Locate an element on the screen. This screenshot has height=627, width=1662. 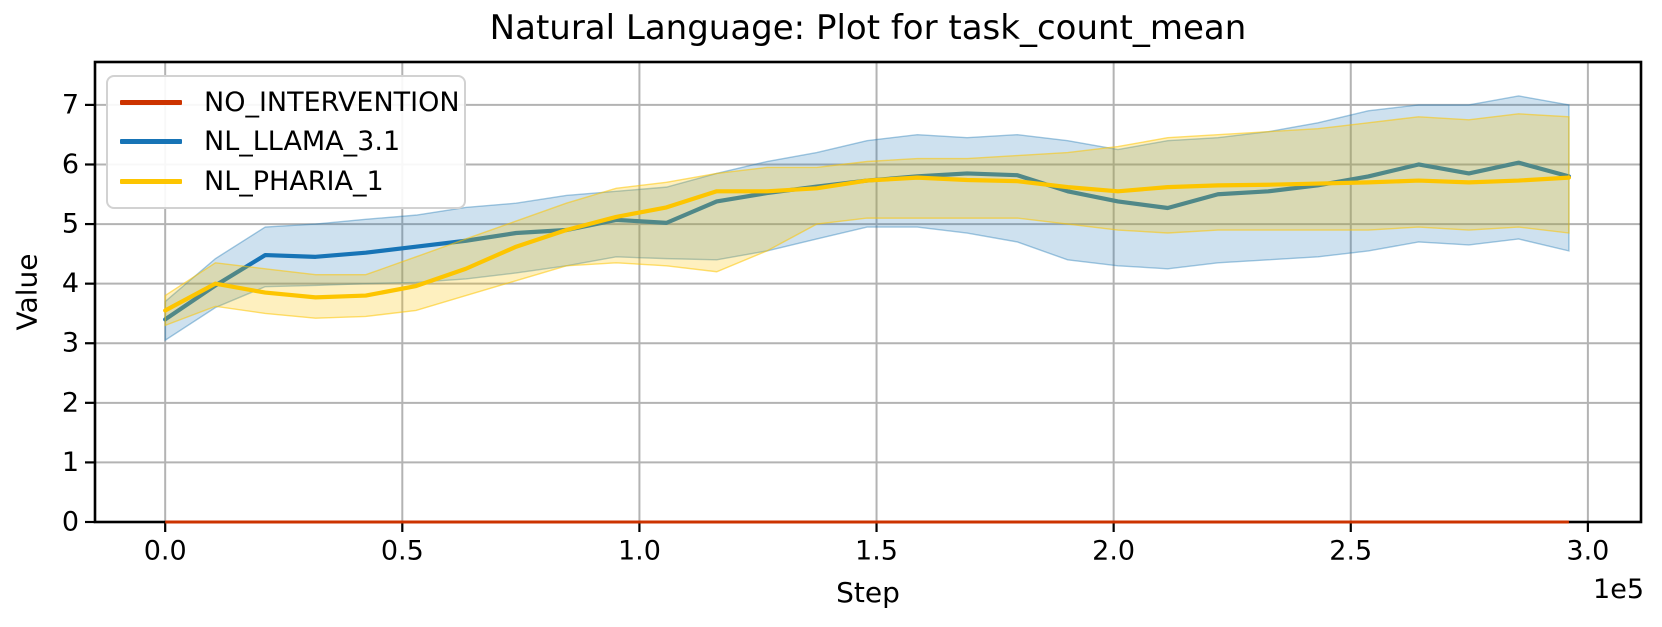
y-tick-label: 6 is located at coordinates (70, 164).